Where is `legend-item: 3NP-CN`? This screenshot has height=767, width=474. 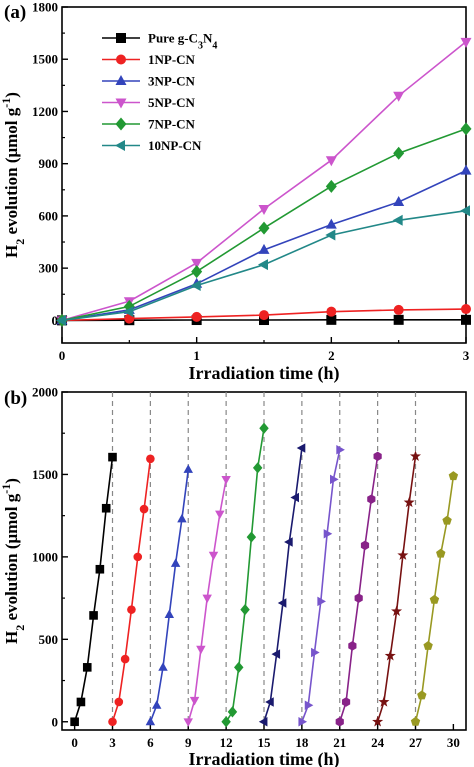 legend-item: 3NP-CN is located at coordinates (149, 81).